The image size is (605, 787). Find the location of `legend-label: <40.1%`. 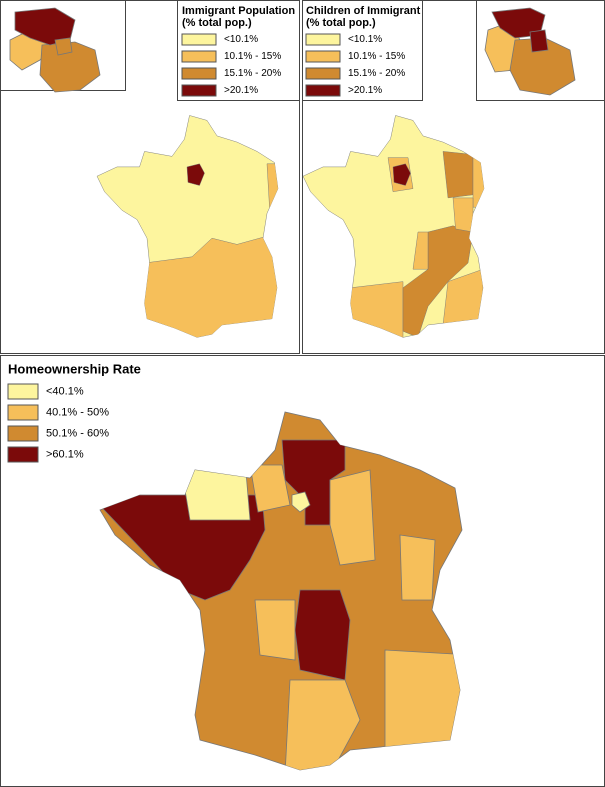

legend-label: <40.1% is located at coordinates (65, 391).